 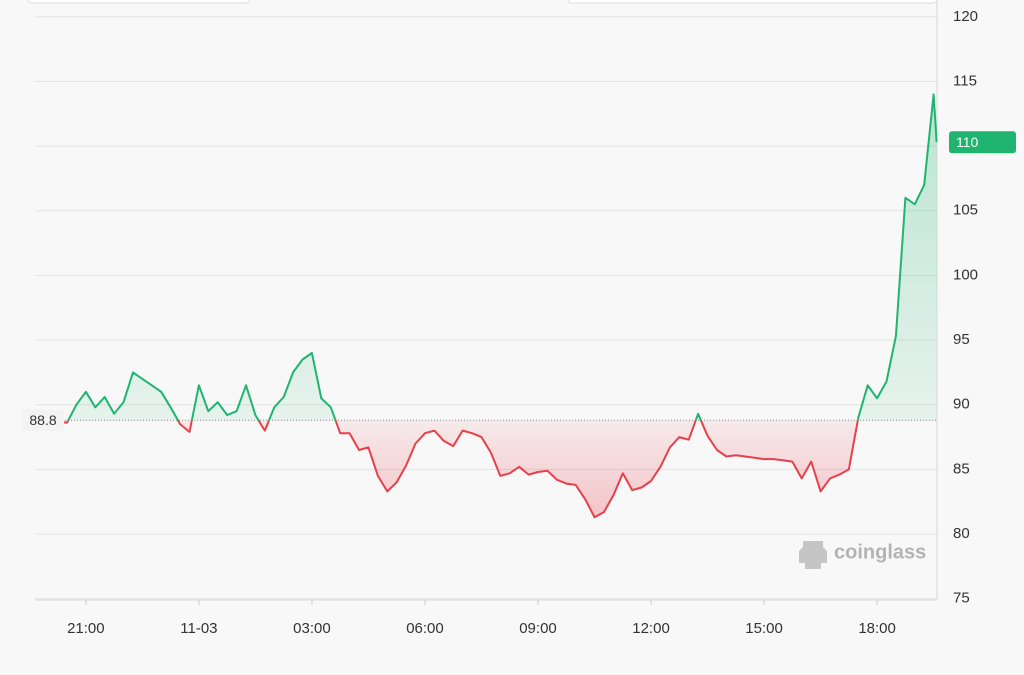 I want to click on y-tick-label: 90, so click(x=961, y=404).